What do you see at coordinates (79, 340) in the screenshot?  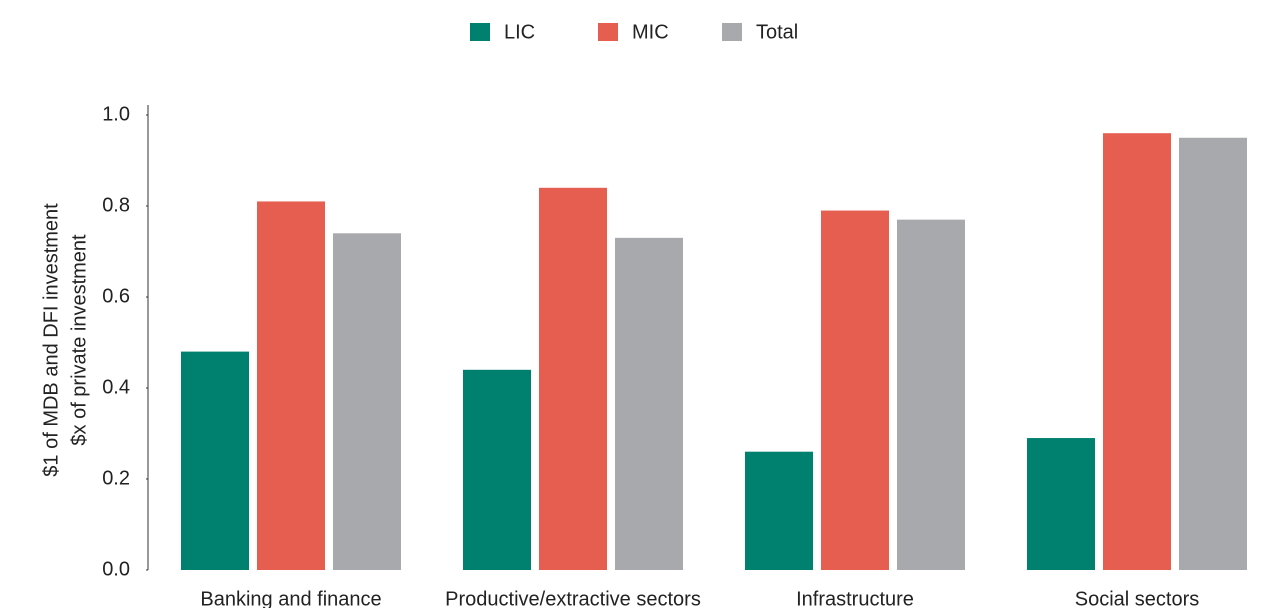 I see `y-axis-label: $x of private investment` at bounding box center [79, 340].